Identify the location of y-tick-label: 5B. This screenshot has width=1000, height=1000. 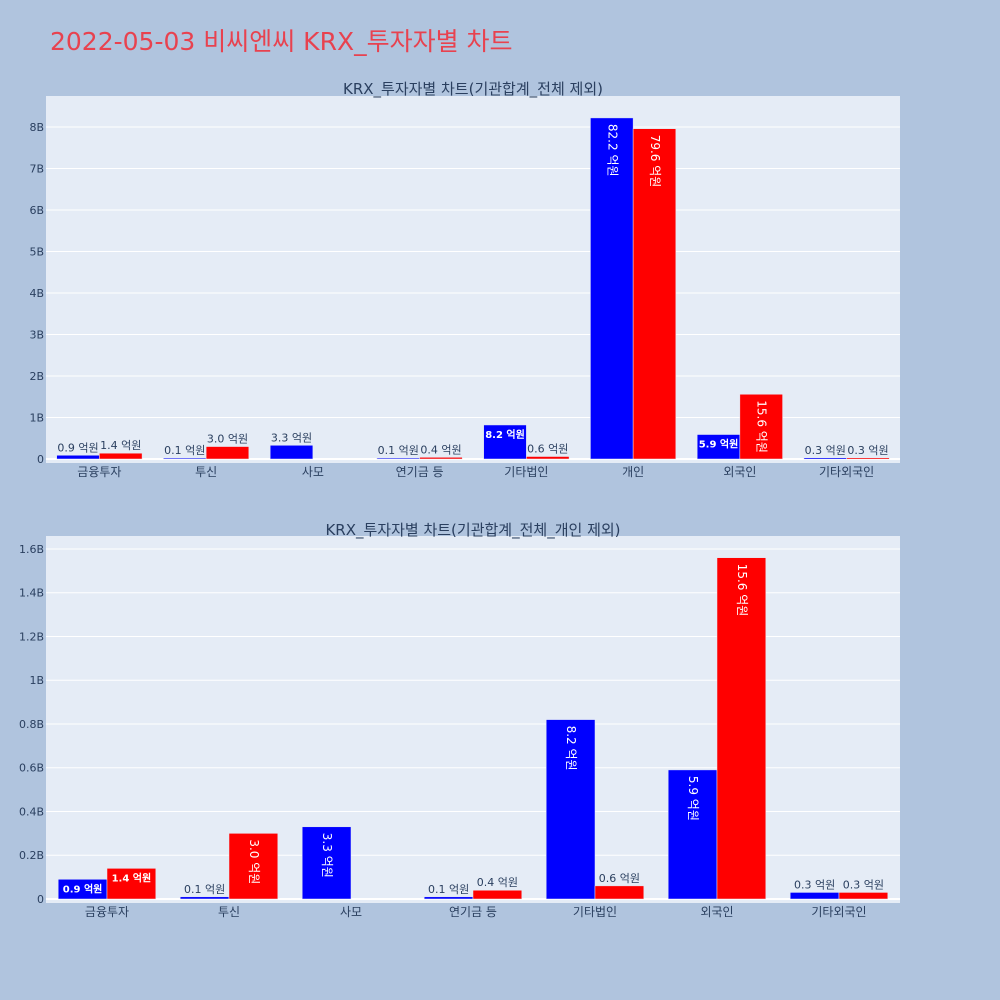
(36, 252).